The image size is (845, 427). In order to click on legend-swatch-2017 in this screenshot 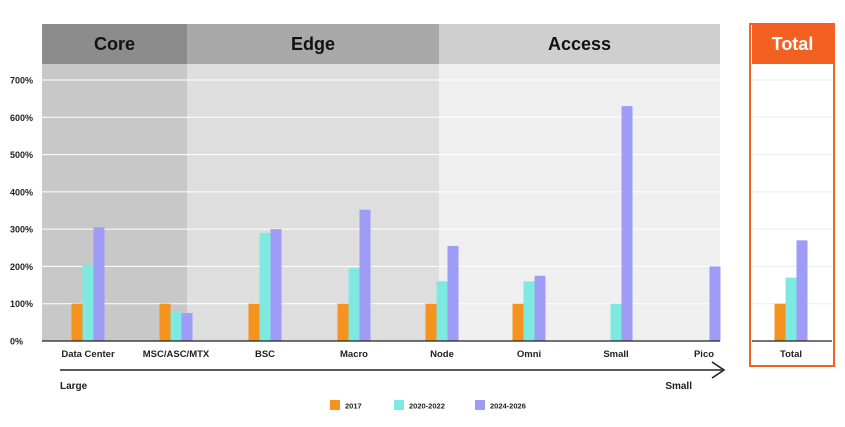, I will do `click(335, 405)`.